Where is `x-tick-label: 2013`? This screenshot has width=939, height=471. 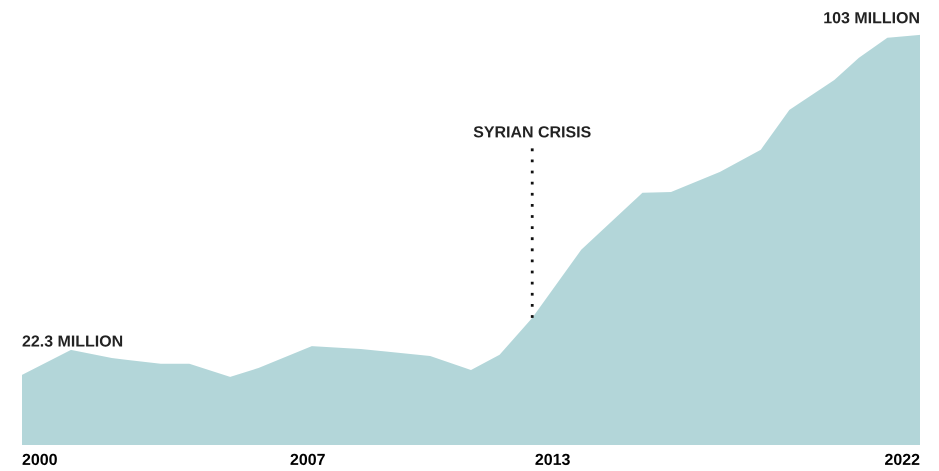 x-tick-label: 2013 is located at coordinates (552, 460).